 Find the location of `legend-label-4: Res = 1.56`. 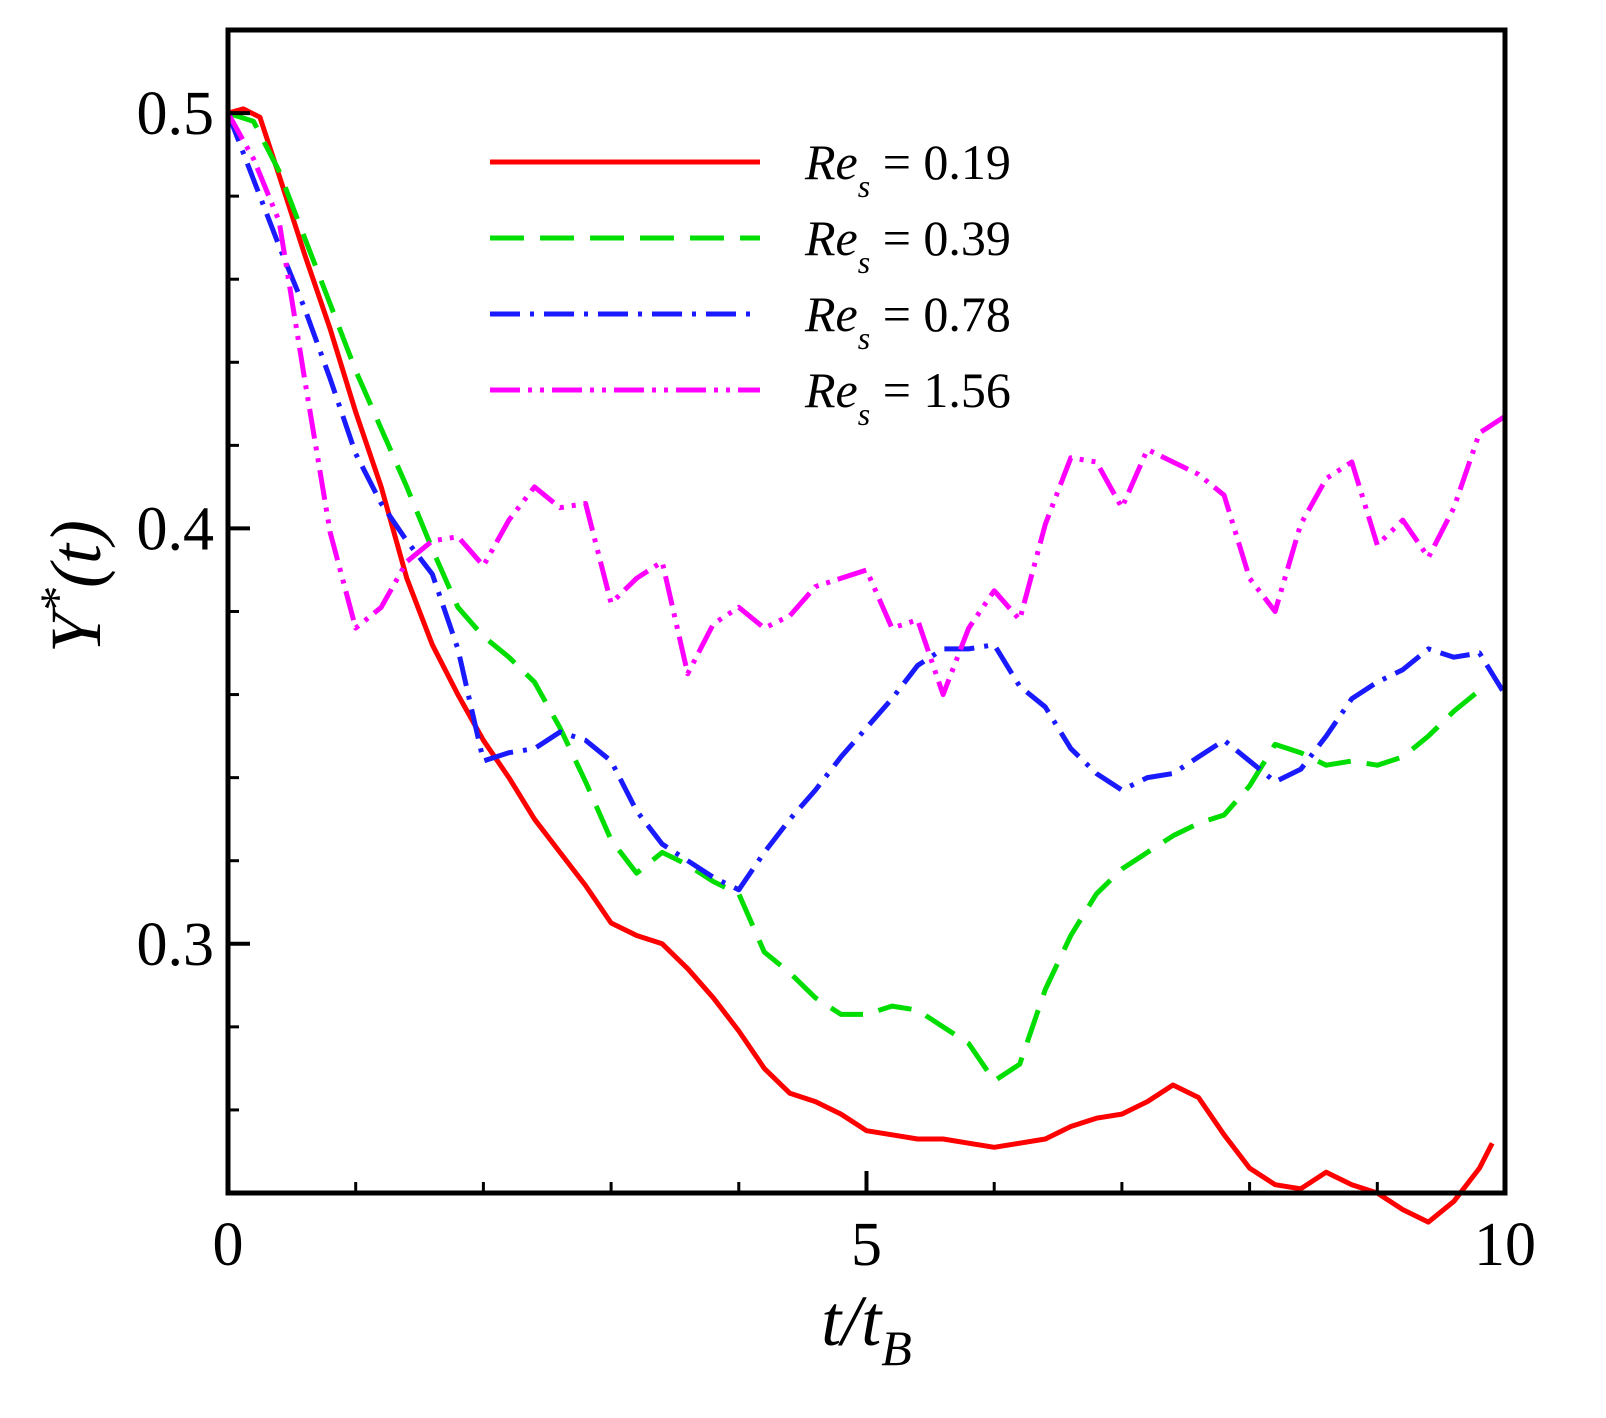

legend-label-4: Res = 1.56 is located at coordinates (907, 397).